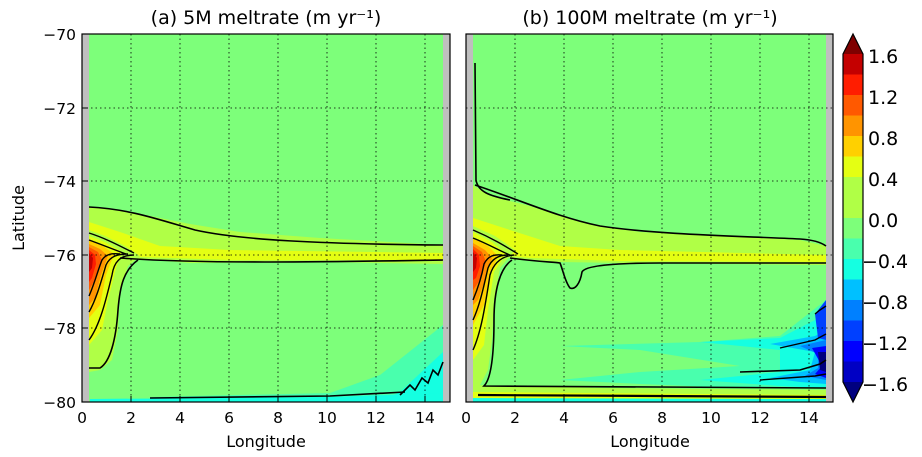 The width and height of the screenshot is (922, 457). What do you see at coordinates (425, 418) in the screenshot?
I see `panel-a-xtick-7: 14` at bounding box center [425, 418].